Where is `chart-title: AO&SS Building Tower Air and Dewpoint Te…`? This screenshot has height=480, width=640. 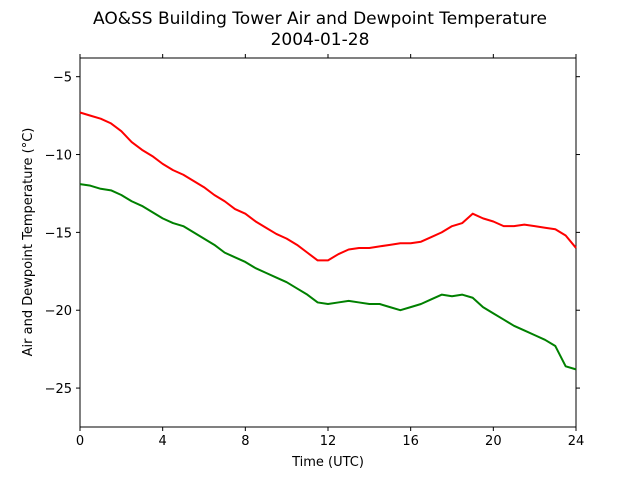
chart-title: AO&SS Building Tower Air and Dewpoint Te… is located at coordinates (320, 19).